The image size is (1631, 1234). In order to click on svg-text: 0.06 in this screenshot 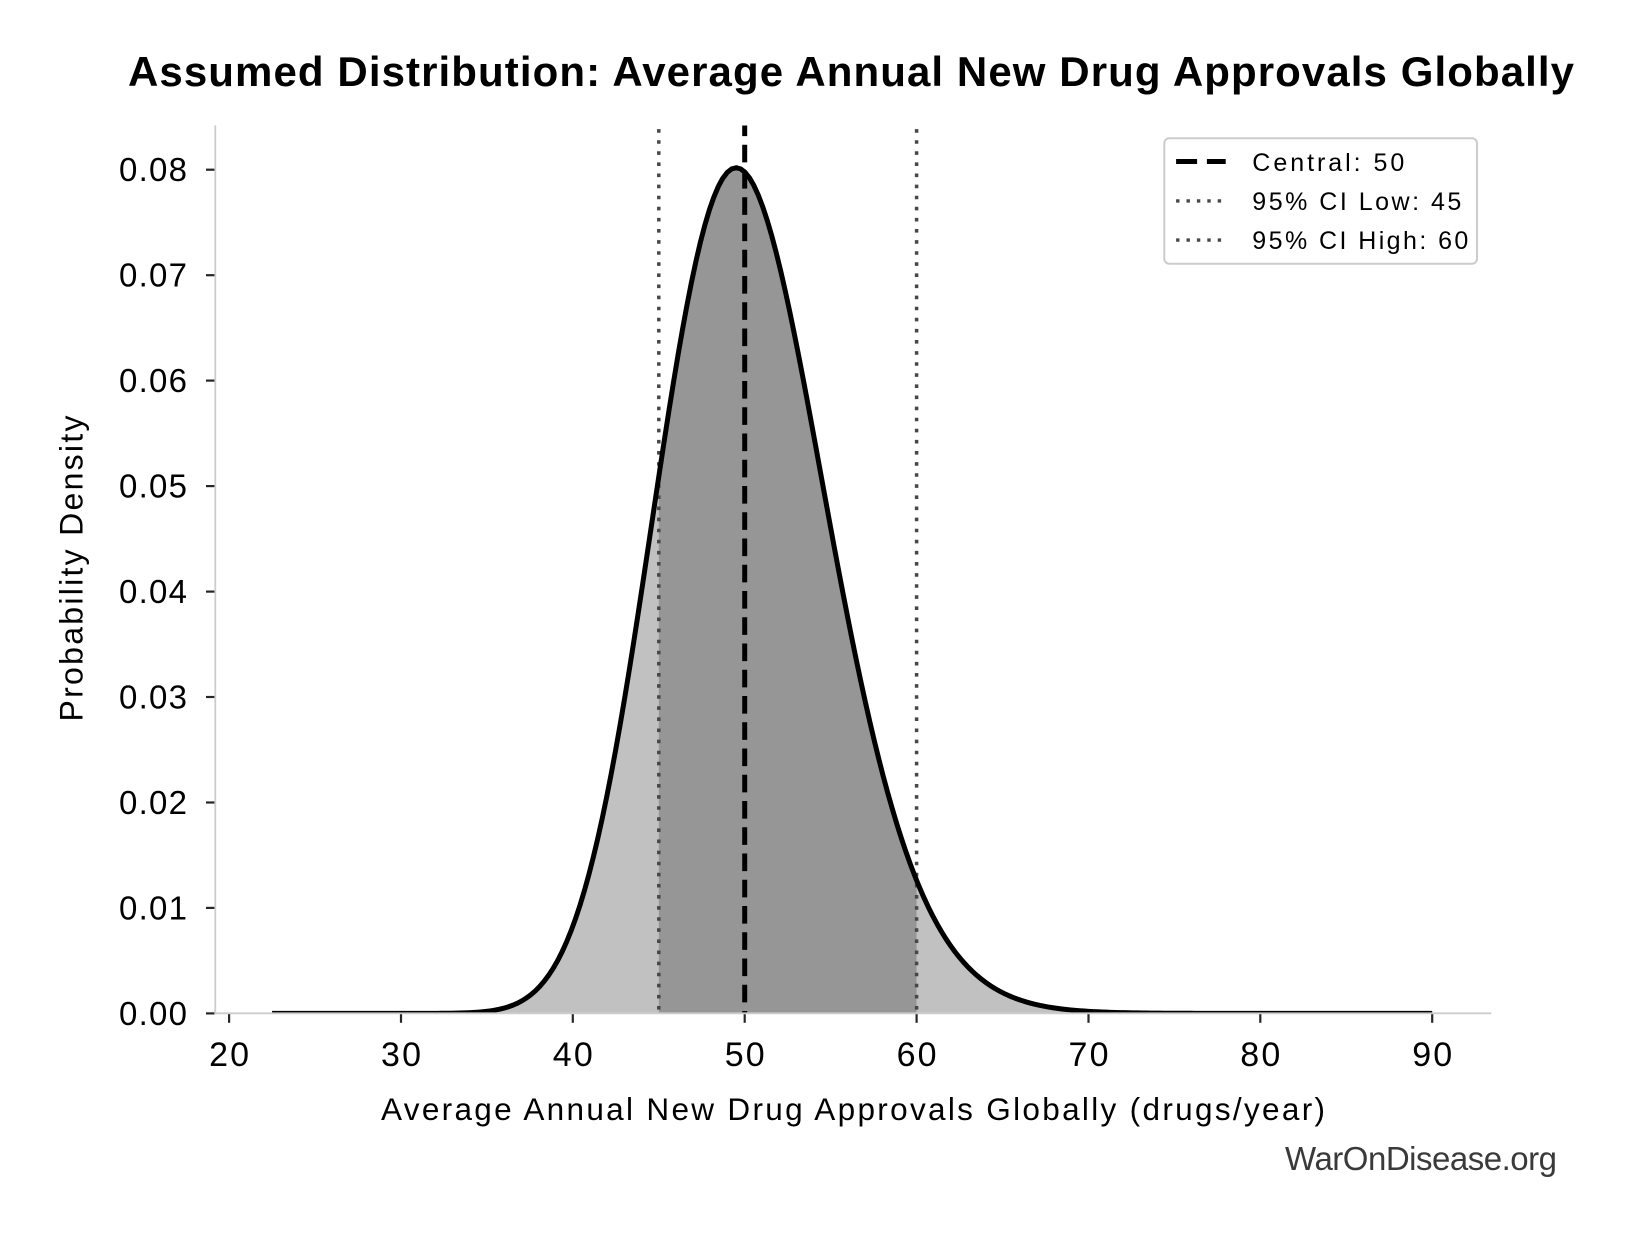, I will do `click(153, 380)`.